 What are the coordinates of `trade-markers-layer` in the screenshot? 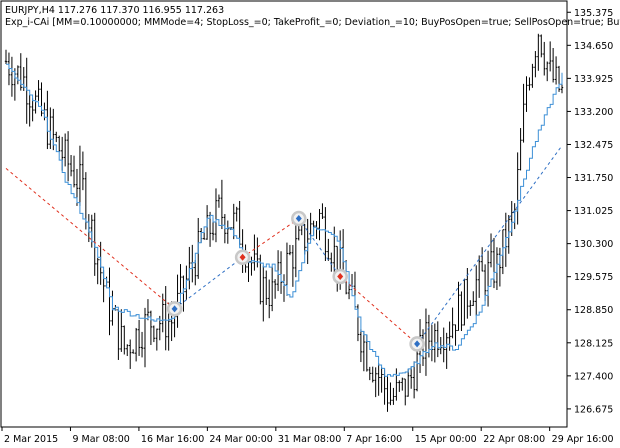 It's located at (295, 281).